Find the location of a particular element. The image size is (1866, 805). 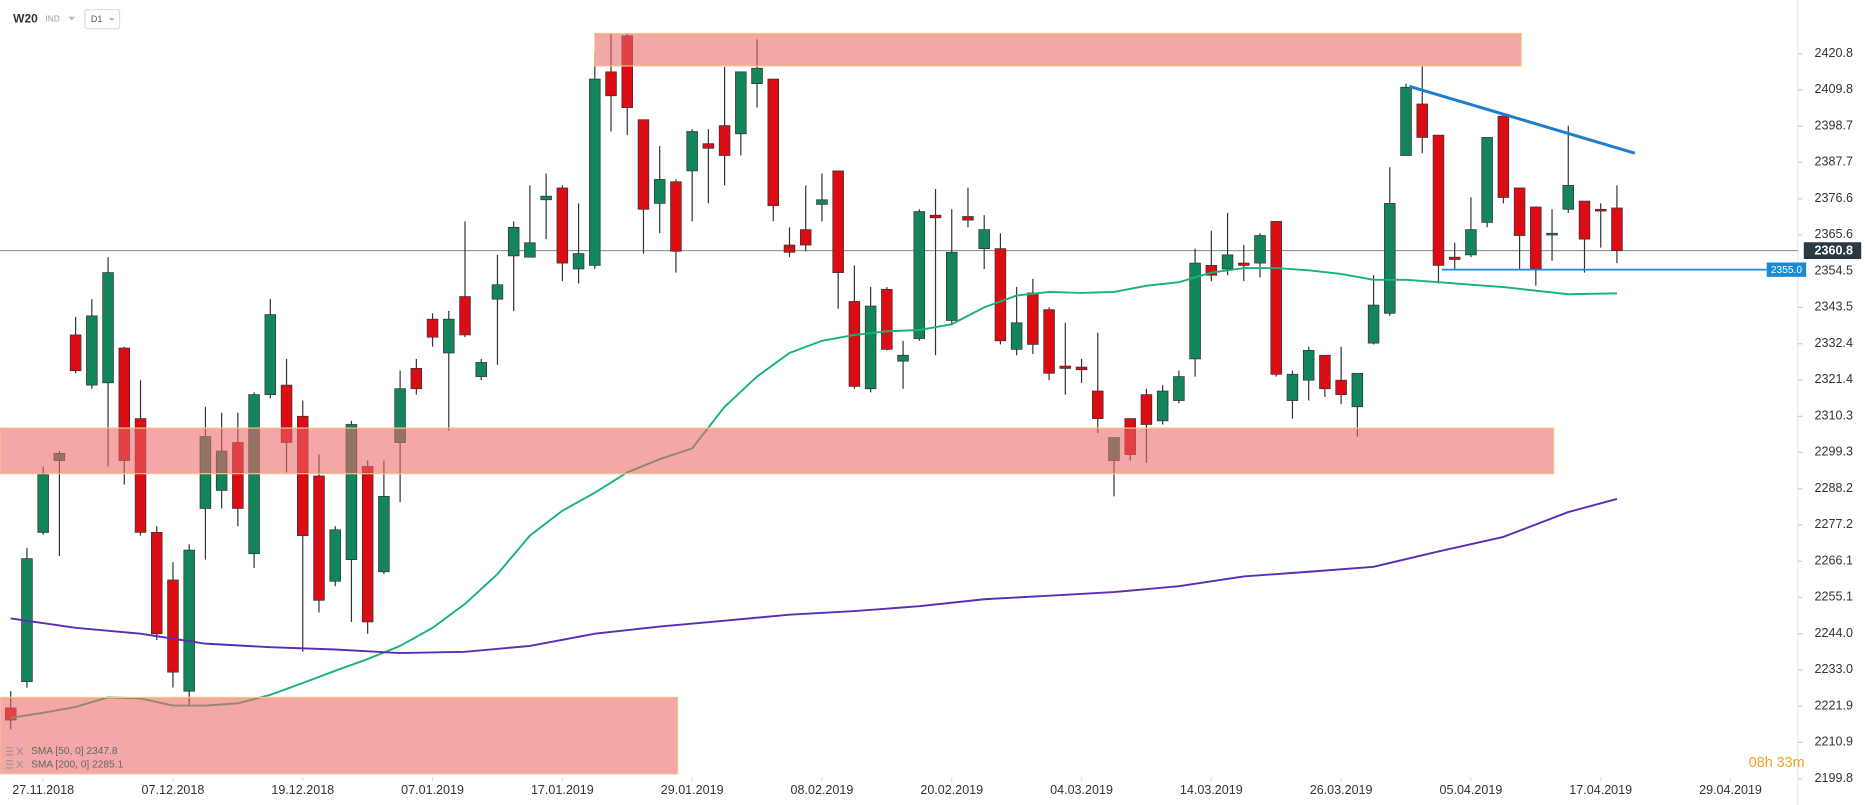

legend-value: 2347.8 is located at coordinates (101, 751).